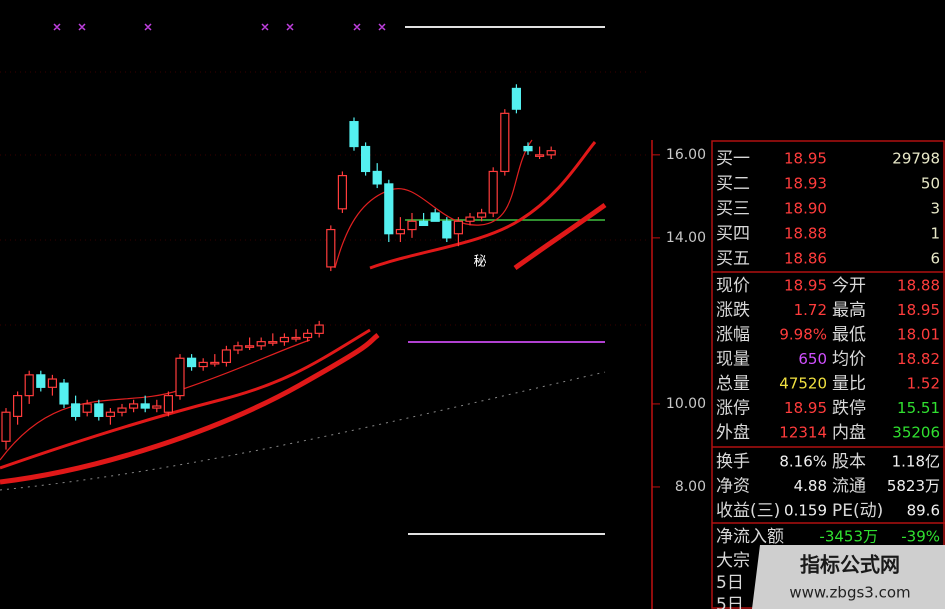 This screenshot has height=609, width=945. I want to click on quote-label: 最高, so click(849, 311).